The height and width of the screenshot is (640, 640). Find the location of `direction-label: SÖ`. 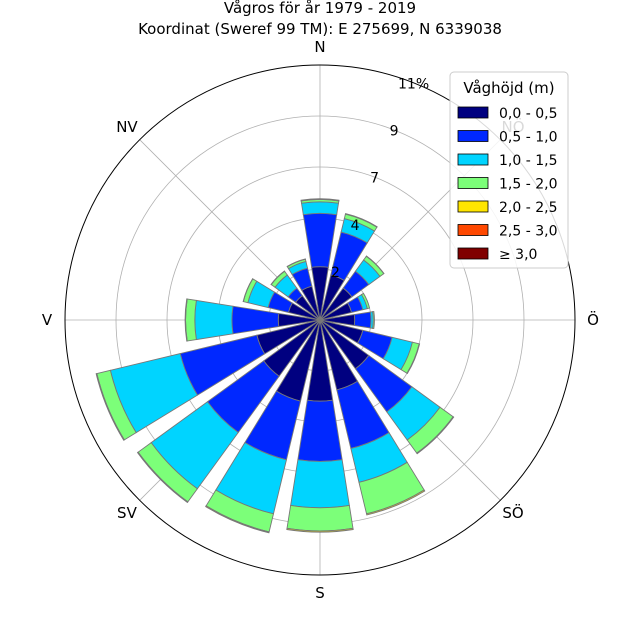

direction-label: SÖ is located at coordinates (512, 512).